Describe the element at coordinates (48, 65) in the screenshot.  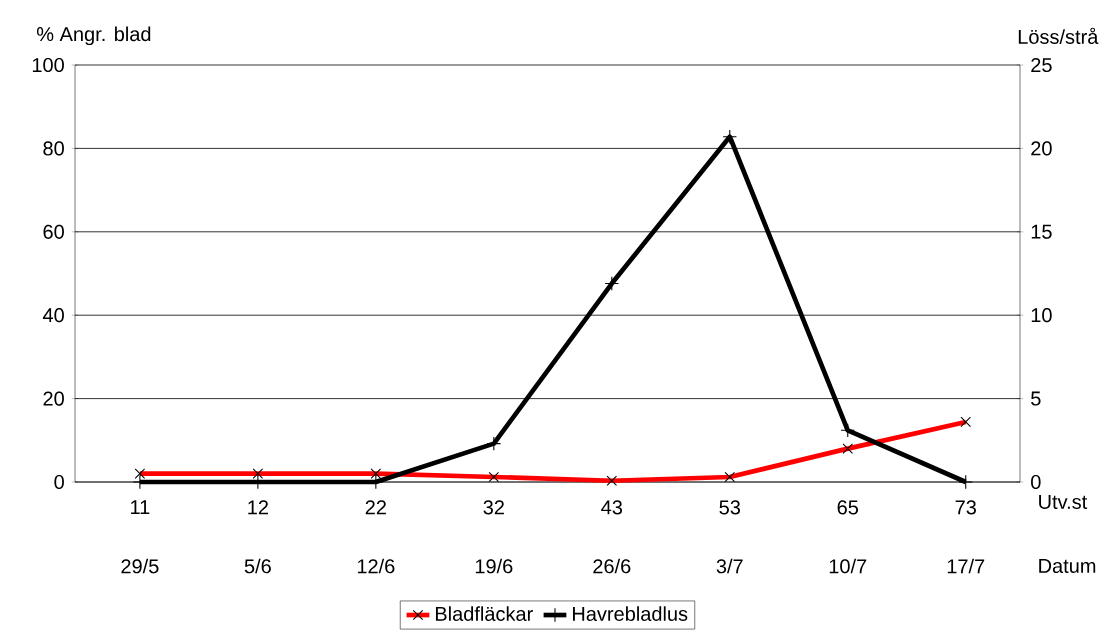
I see `y-tick-label: 100` at that location.